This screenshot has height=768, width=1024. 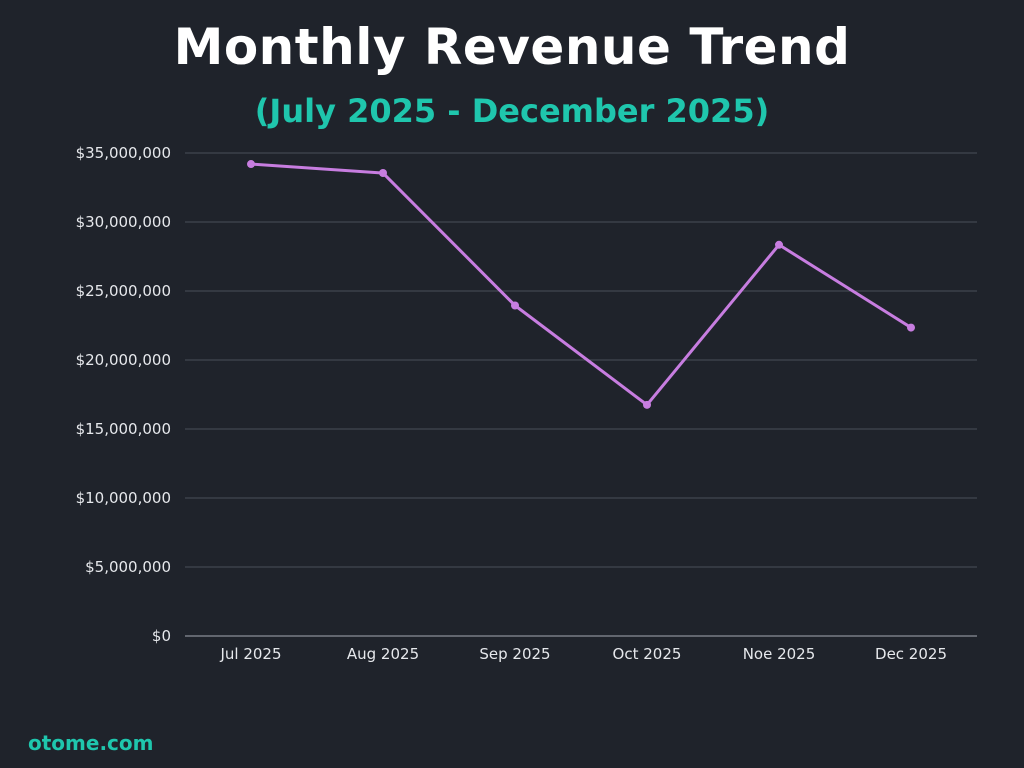 What do you see at coordinates (91, 743) in the screenshot?
I see `brand-watermark: otome.com` at bounding box center [91, 743].